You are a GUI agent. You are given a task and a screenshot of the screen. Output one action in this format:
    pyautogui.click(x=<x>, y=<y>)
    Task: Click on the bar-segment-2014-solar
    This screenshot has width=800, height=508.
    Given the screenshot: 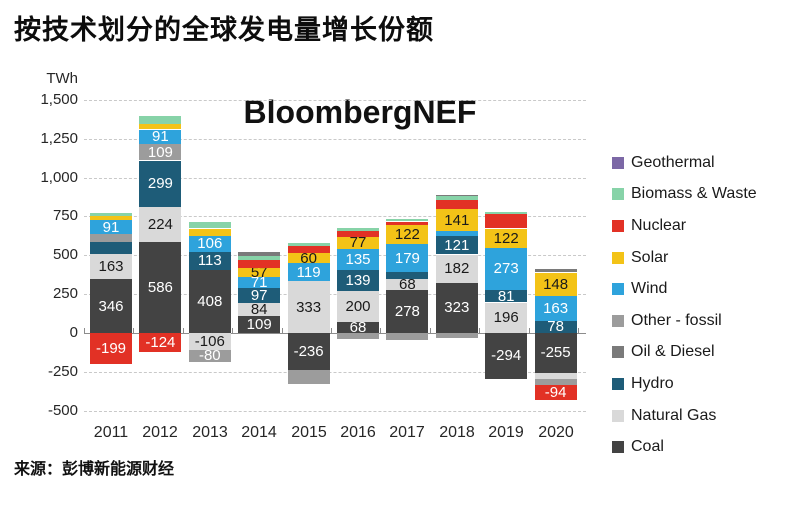 What is the action you would take?
    pyautogui.click(x=259, y=272)
    